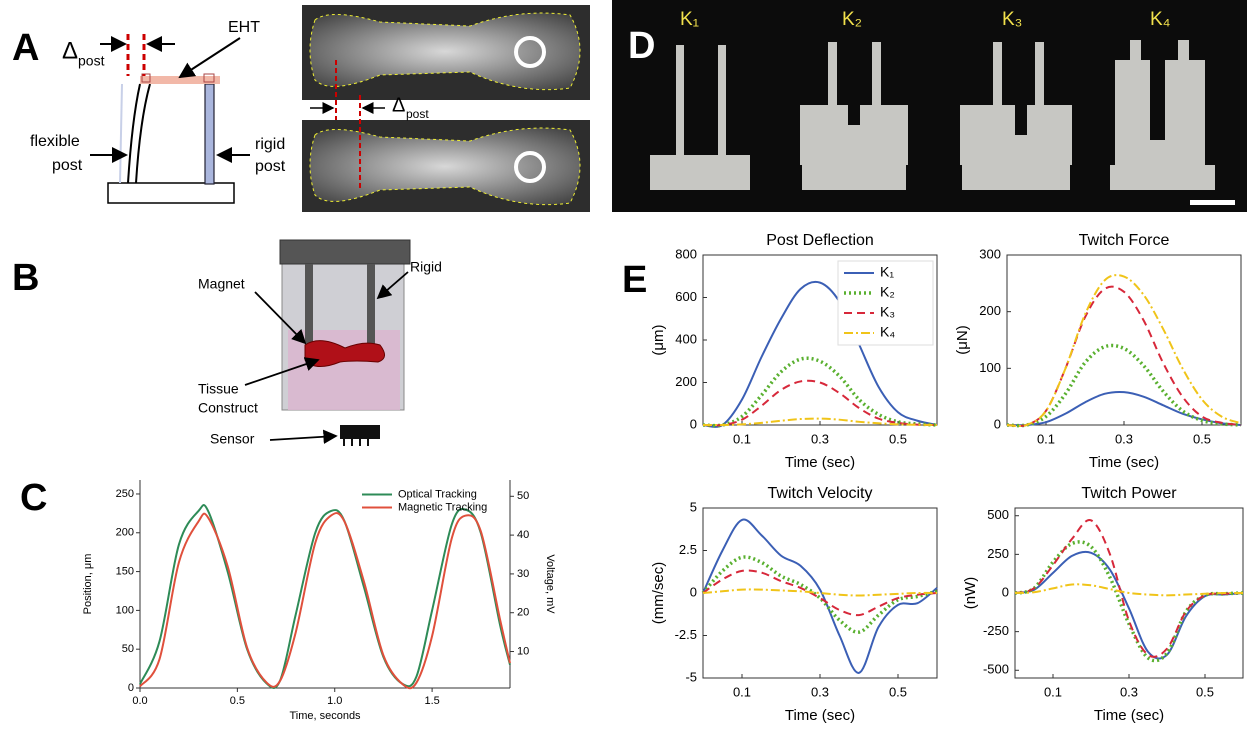  I want to click on eht-label: EHT, so click(244, 27).